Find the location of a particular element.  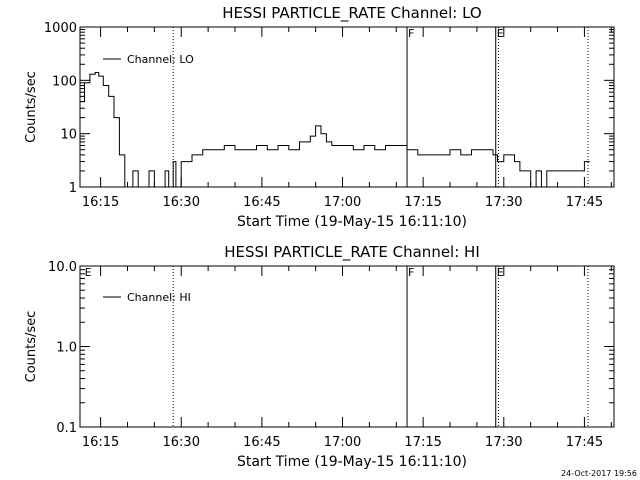

y-tick-label: 0.1 is located at coordinates (66, 428).